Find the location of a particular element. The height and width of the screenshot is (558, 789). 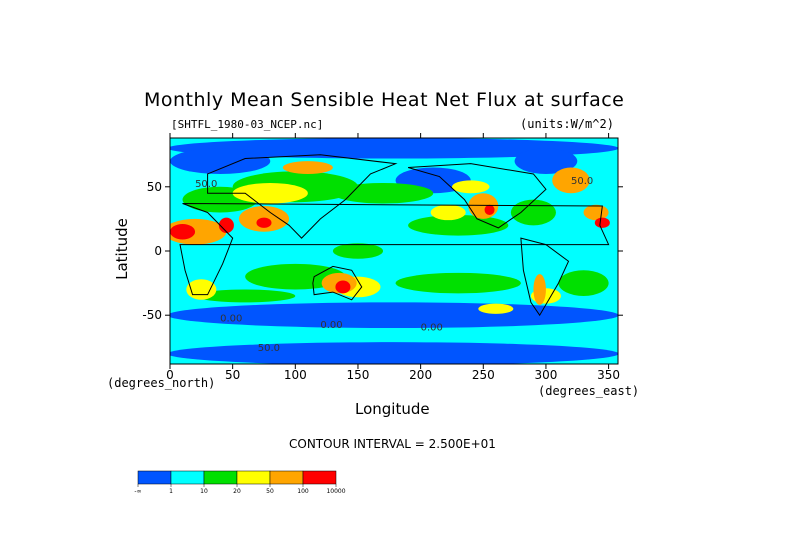

colorbar-label: 100 is located at coordinates (303, 491).